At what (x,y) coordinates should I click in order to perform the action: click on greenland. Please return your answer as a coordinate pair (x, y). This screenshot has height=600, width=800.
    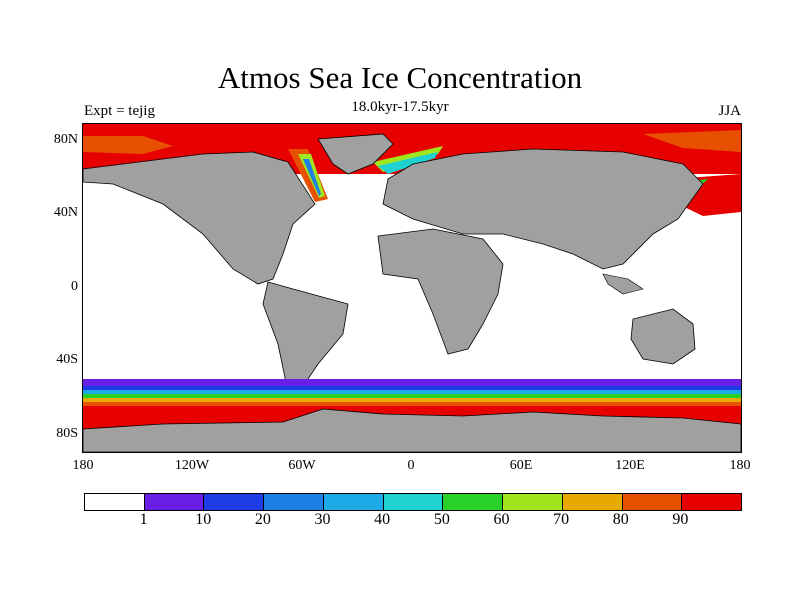
    Looking at the image, I should click on (355, 154).